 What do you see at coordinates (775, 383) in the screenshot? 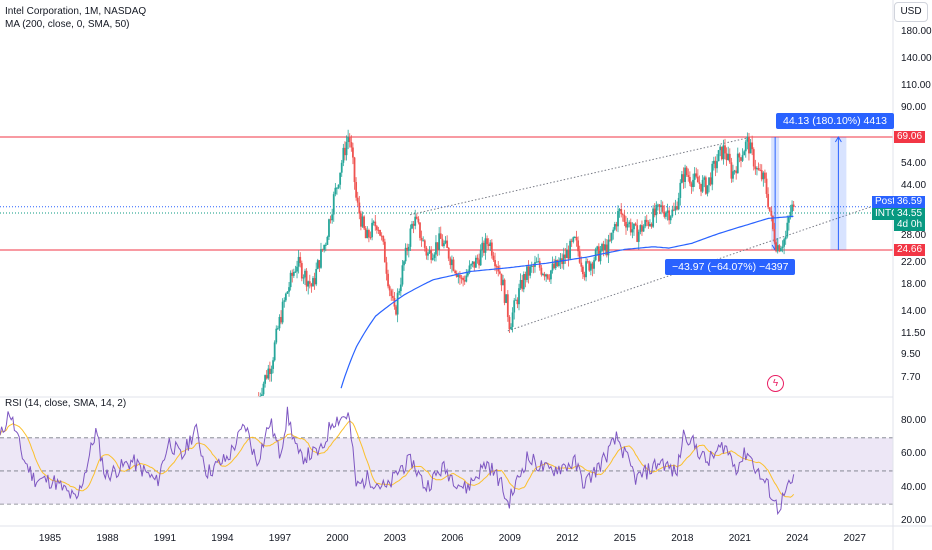
I see `lightning-icon: ϟ` at bounding box center [775, 383].